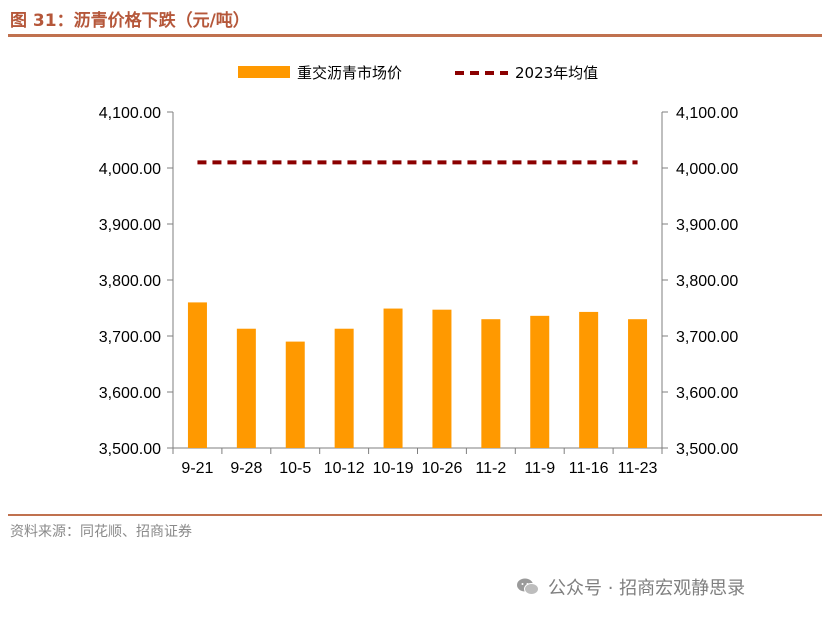 This screenshot has height=620, width=830. What do you see at coordinates (130, 449) in the screenshot?
I see `y-tick-label: 3,500.00` at bounding box center [130, 449].